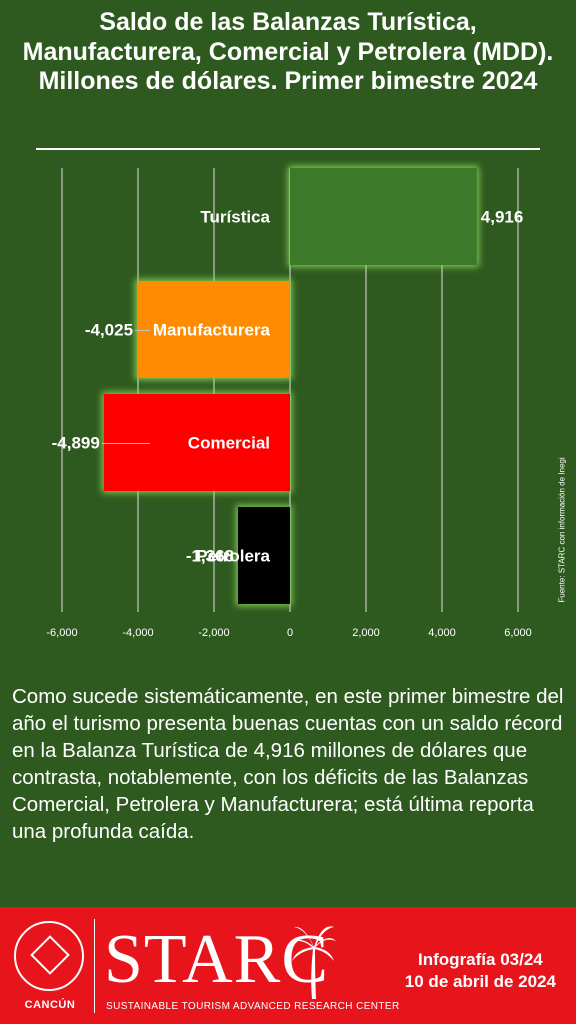 This screenshot has width=576, height=1024. What do you see at coordinates (480, 982) in the screenshot?
I see `publication-date: 10 de abril de 2024` at bounding box center [480, 982].